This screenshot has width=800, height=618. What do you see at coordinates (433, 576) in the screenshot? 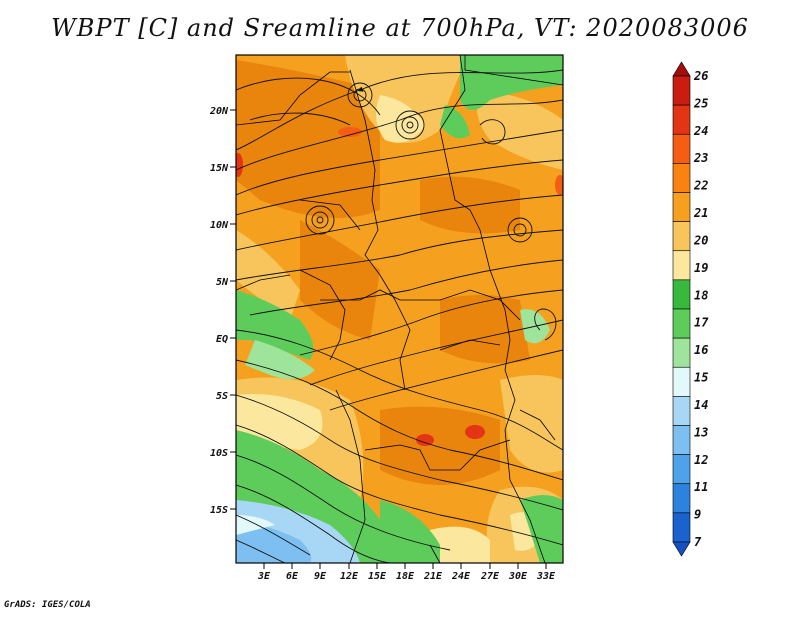
I see `lon-label: 21E` at bounding box center [433, 576].